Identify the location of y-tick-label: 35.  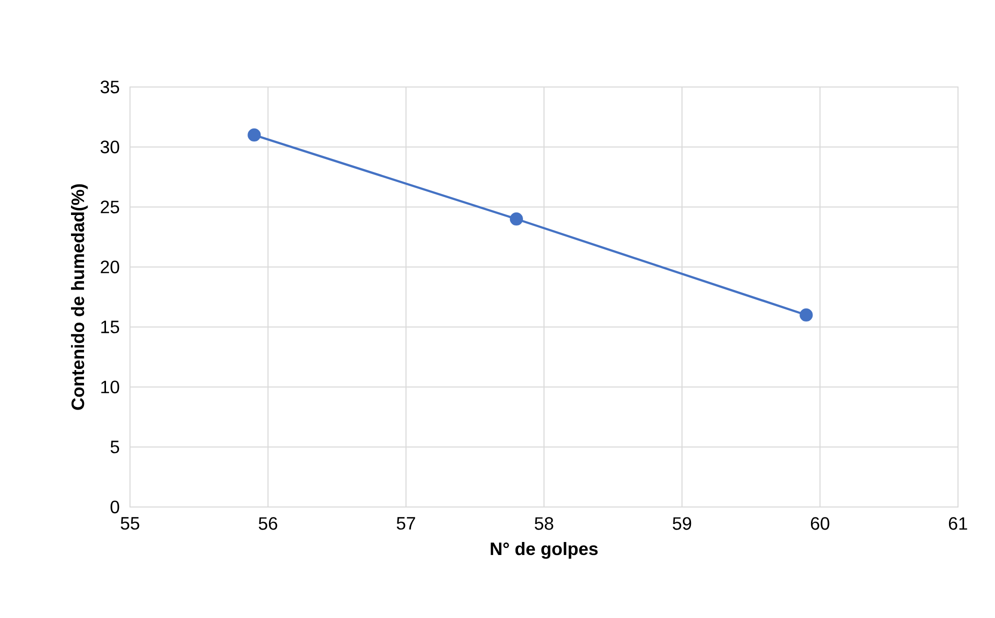
(110, 87).